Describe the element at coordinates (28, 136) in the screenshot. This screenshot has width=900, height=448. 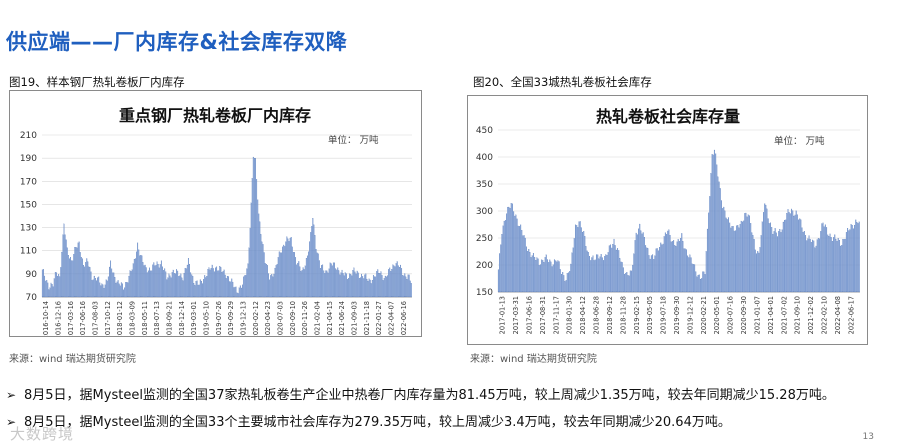
I see `y-tick-label: 210` at that location.